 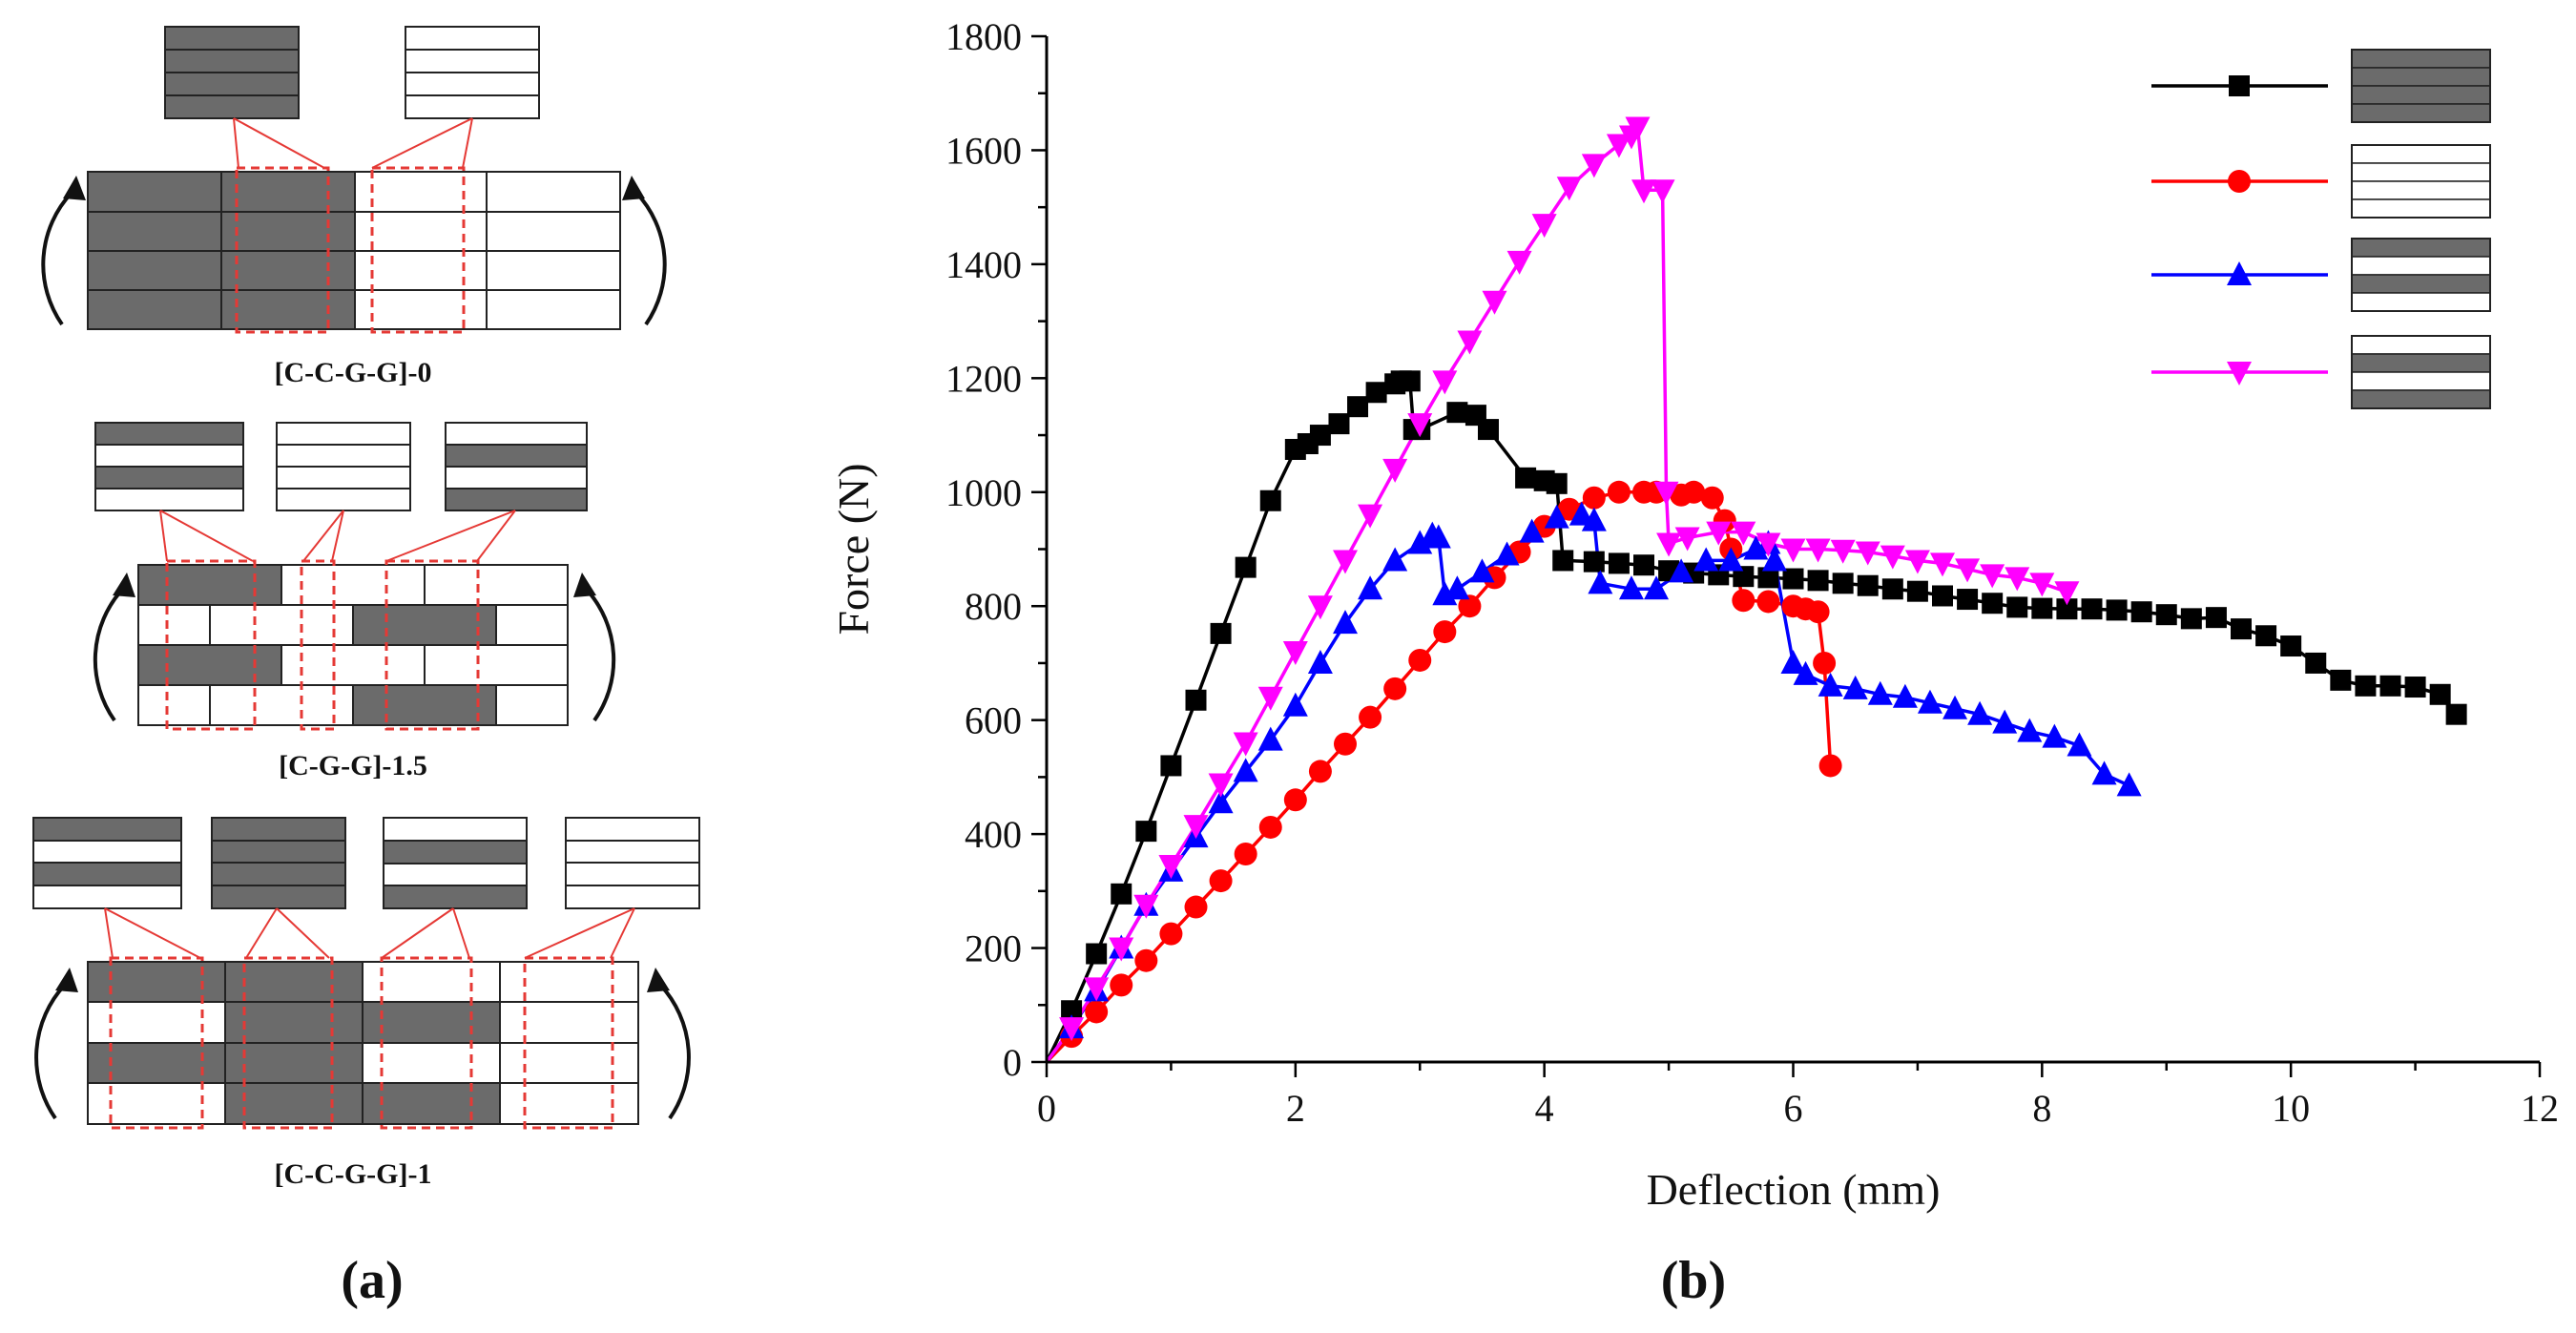 I want to click on legend-marker-black-square, so click(x=2239, y=85).